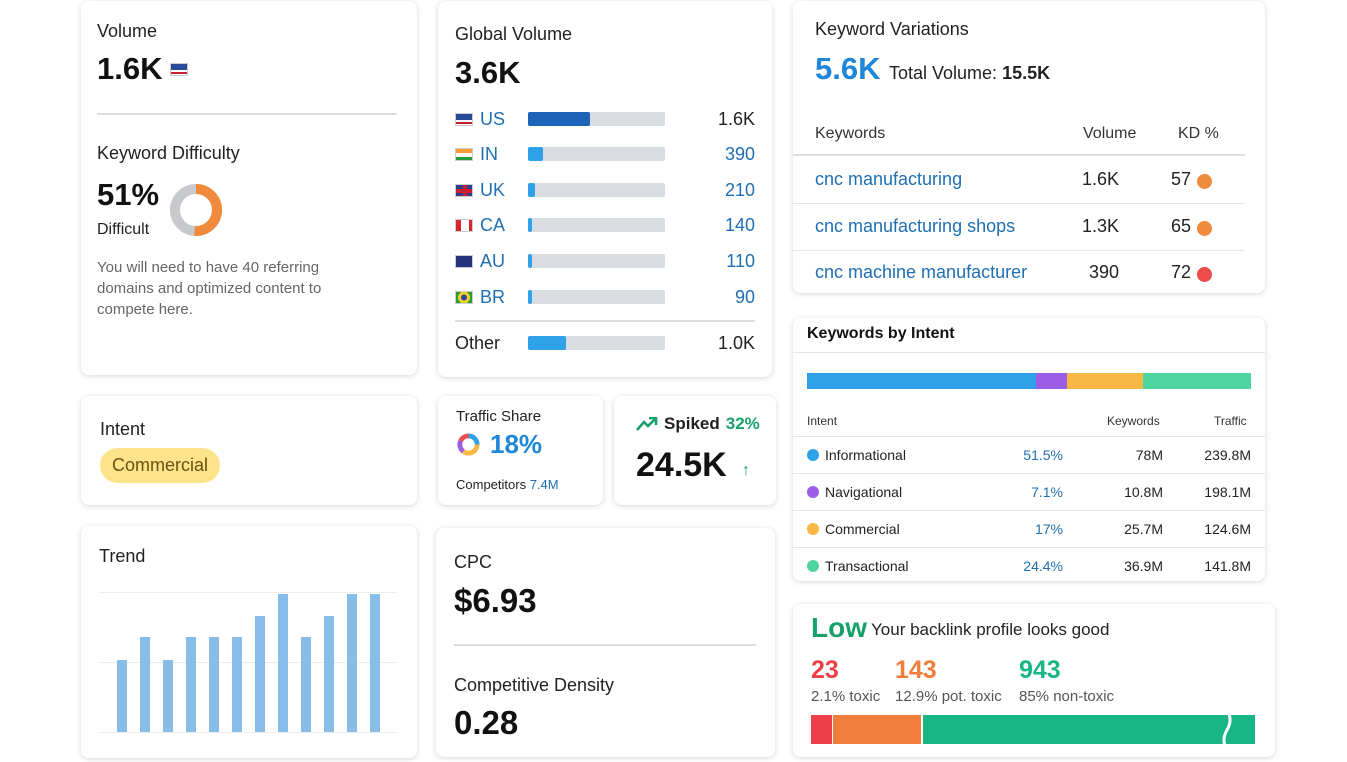 The height and width of the screenshot is (762, 1347). What do you see at coordinates (478, 342) in the screenshot?
I see `other-label: Other` at bounding box center [478, 342].